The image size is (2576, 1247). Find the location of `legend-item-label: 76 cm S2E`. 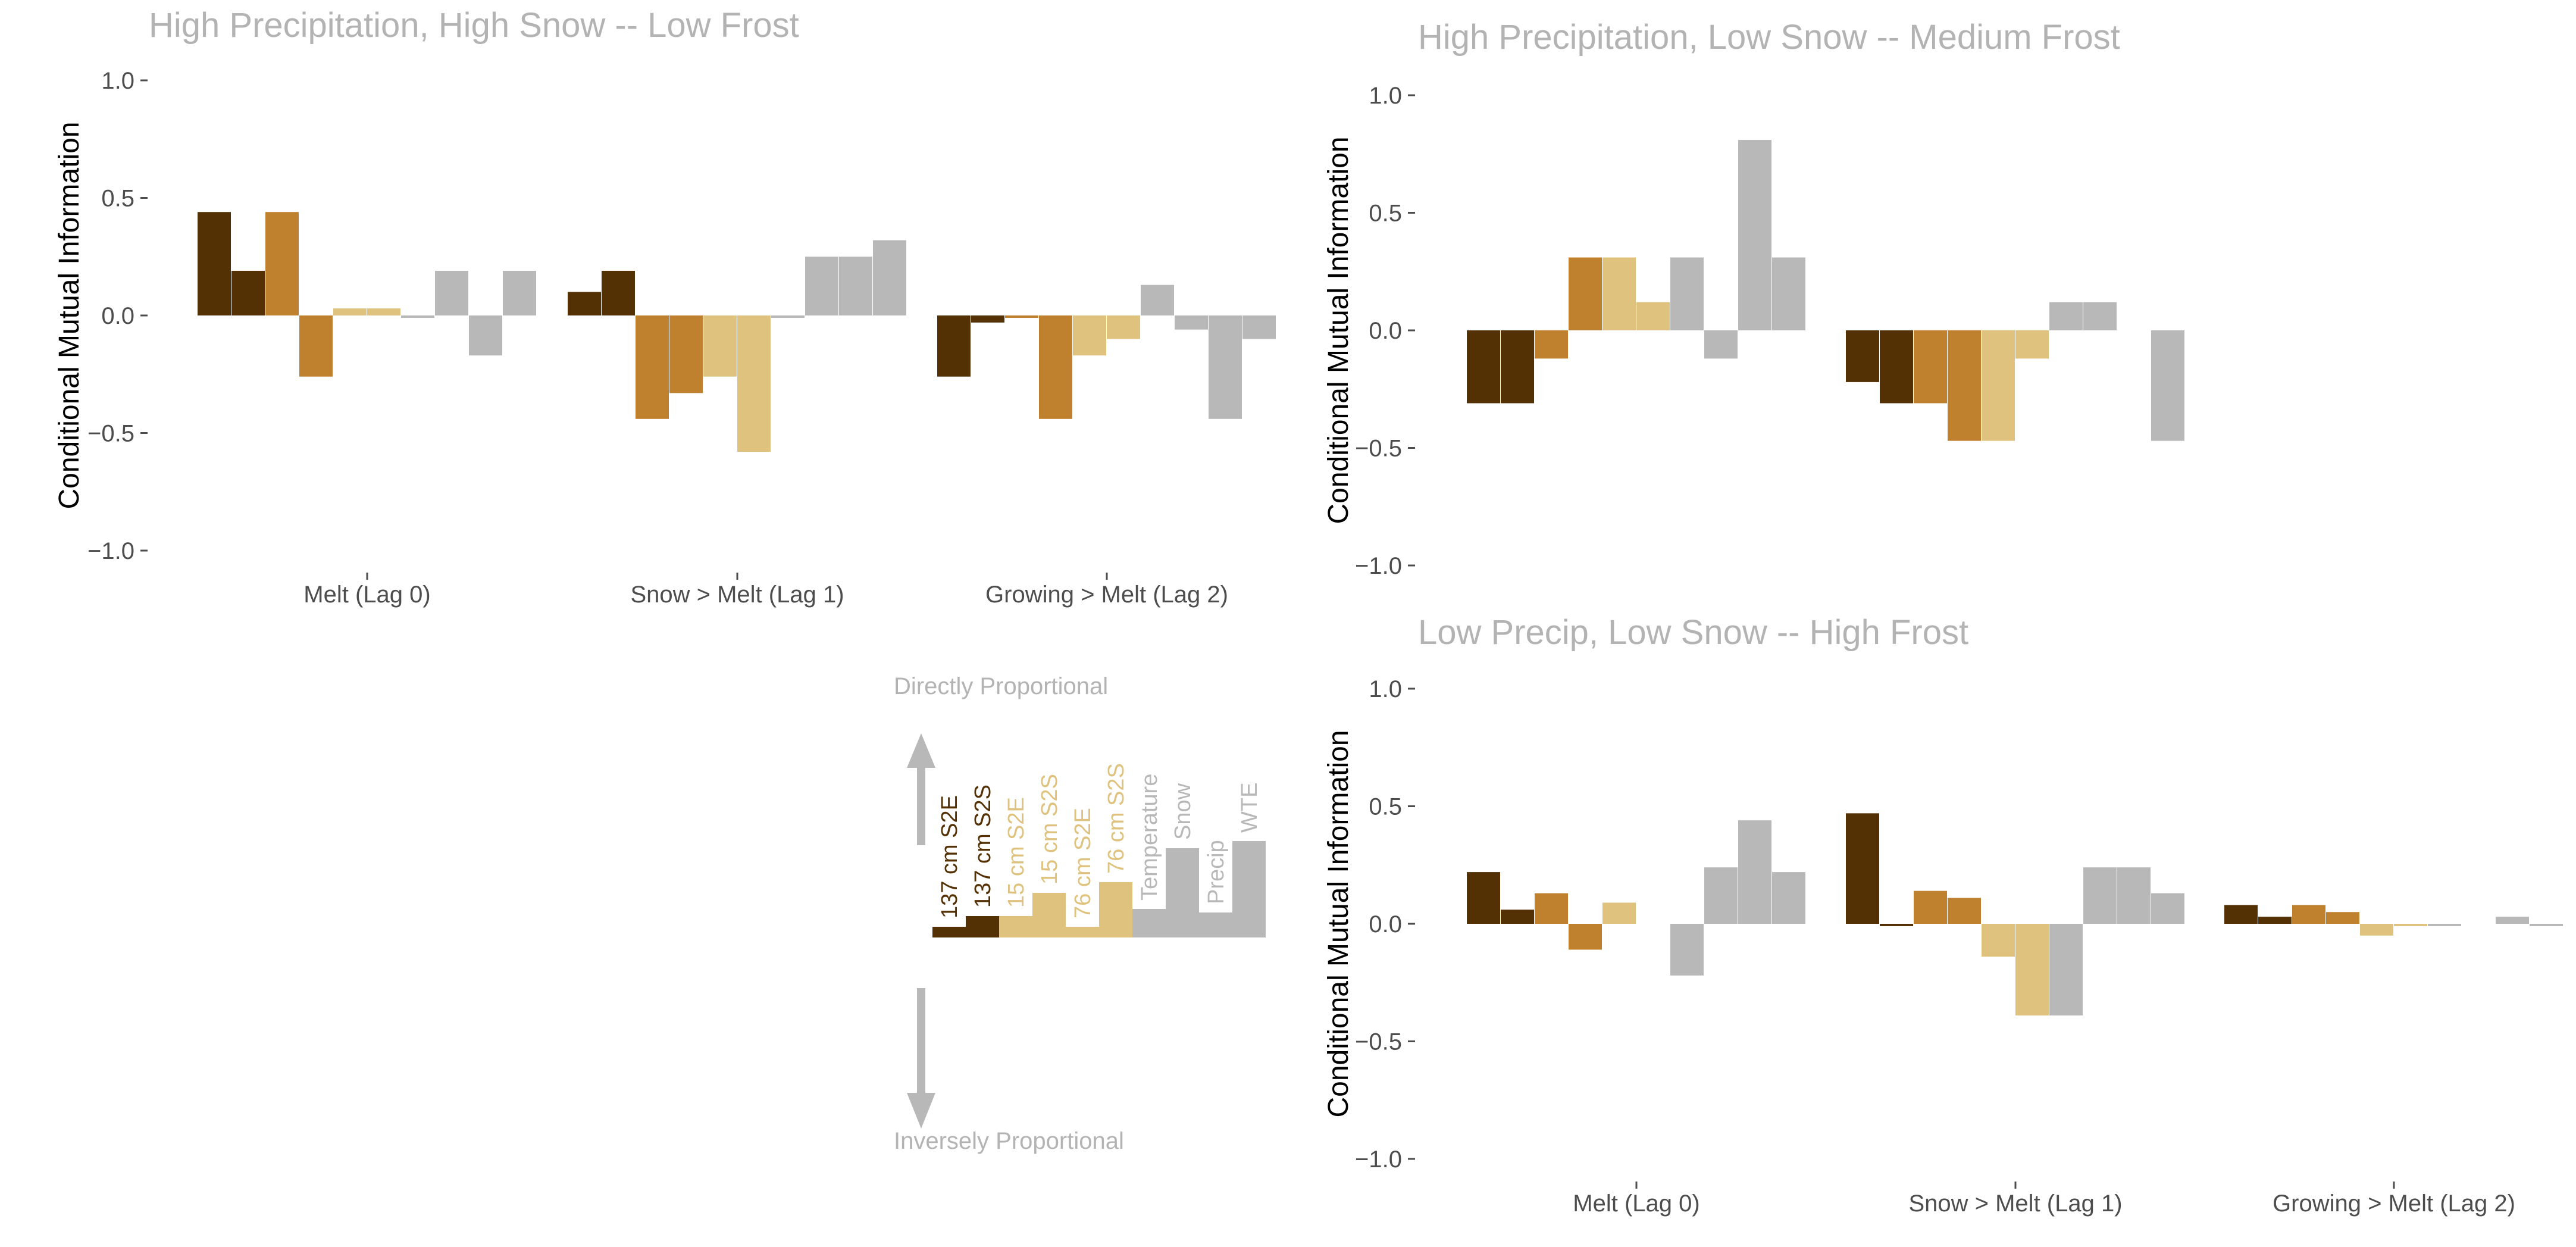

legend-item-label: 76 cm S2E is located at coordinates (1083, 863).